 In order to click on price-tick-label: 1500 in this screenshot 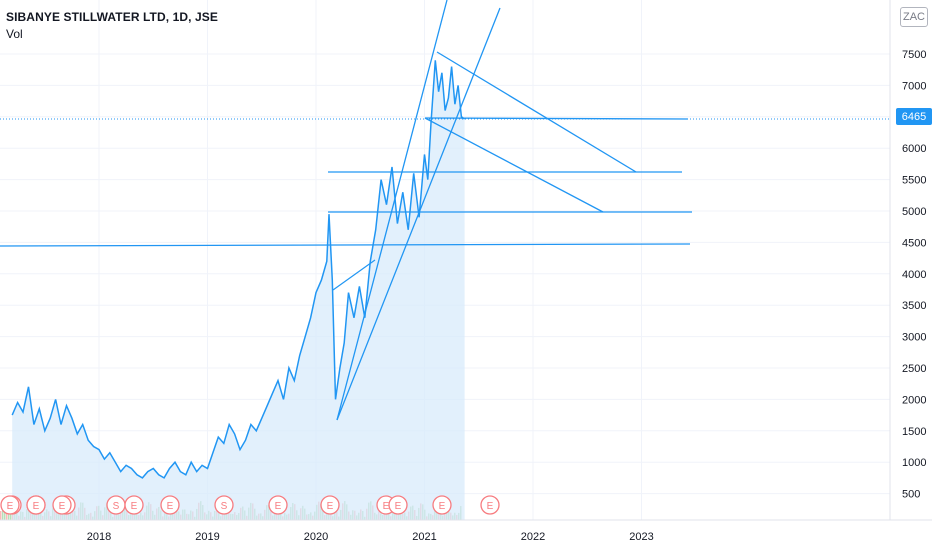, I will do `click(914, 432)`.